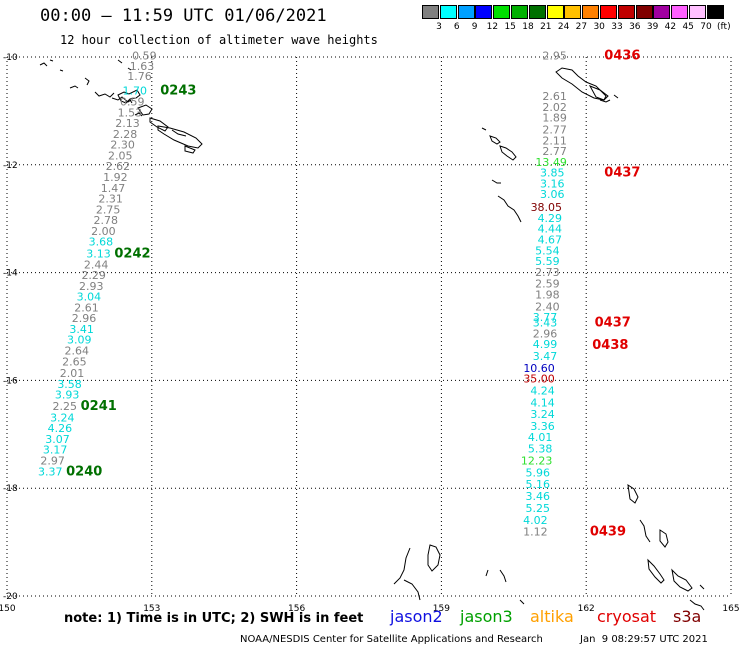  I want to click on wave-height-label: 2.78, so click(106, 220).